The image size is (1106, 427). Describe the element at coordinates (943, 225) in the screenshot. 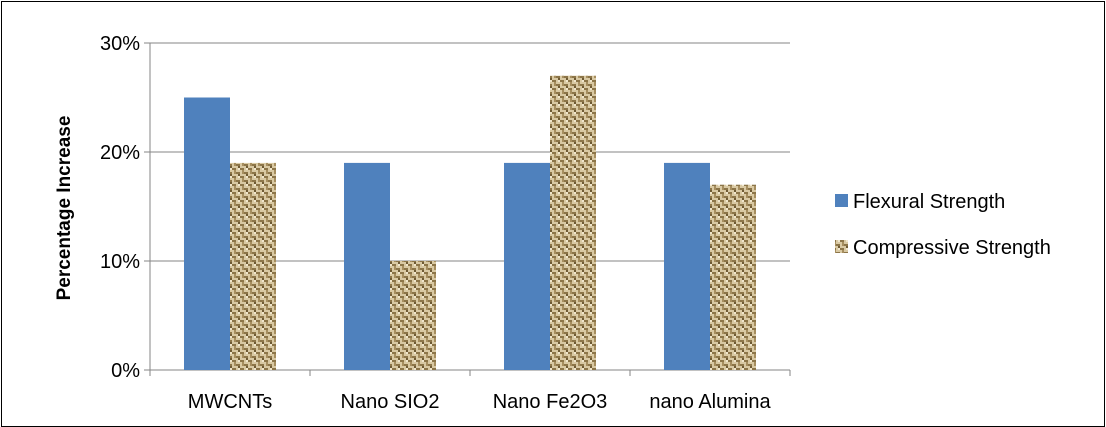

I see `legend: Flexural Strength Compressive Strength` at that location.